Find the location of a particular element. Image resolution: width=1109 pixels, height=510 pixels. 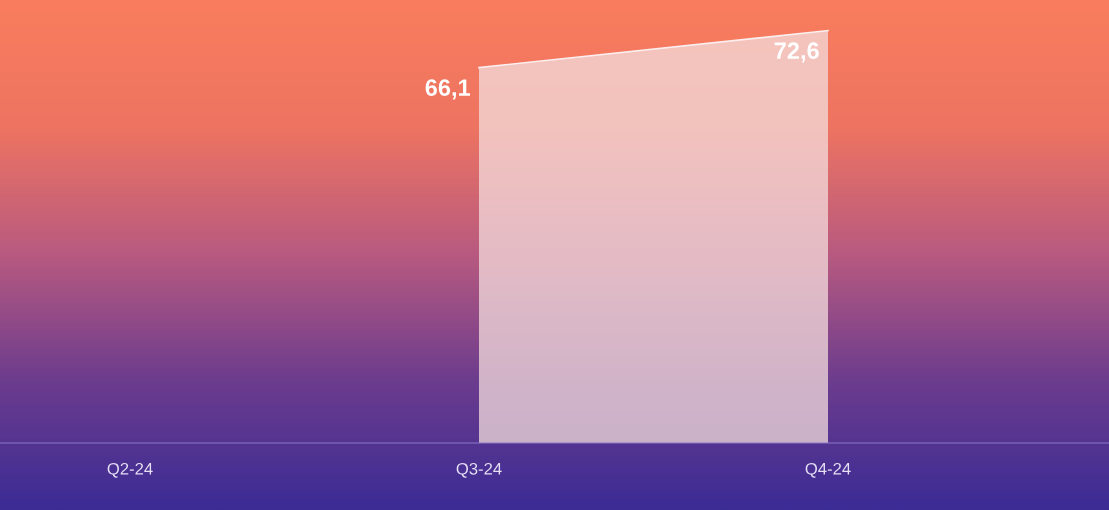

x-tick-label: Q4-24 is located at coordinates (828, 470).